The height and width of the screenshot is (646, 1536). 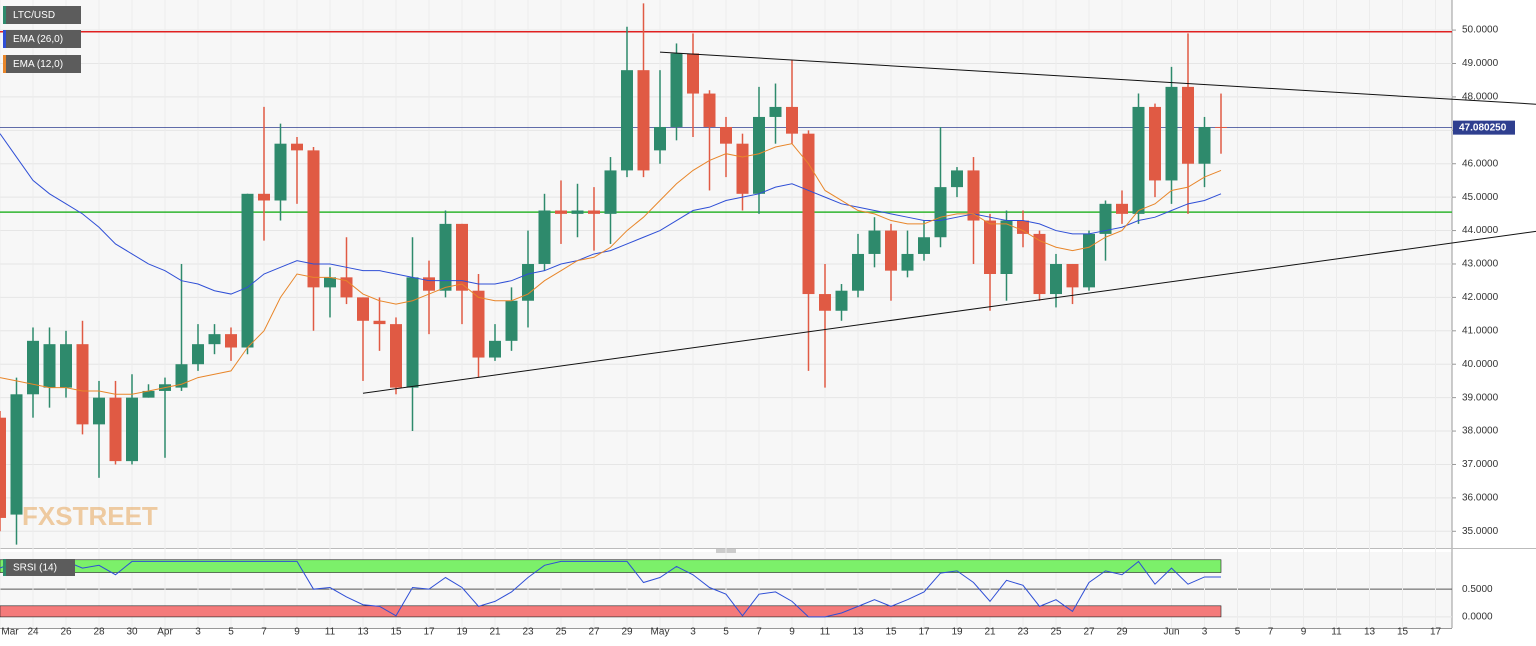 I want to click on legend-label: EMA (12,0), so click(x=38, y=64).